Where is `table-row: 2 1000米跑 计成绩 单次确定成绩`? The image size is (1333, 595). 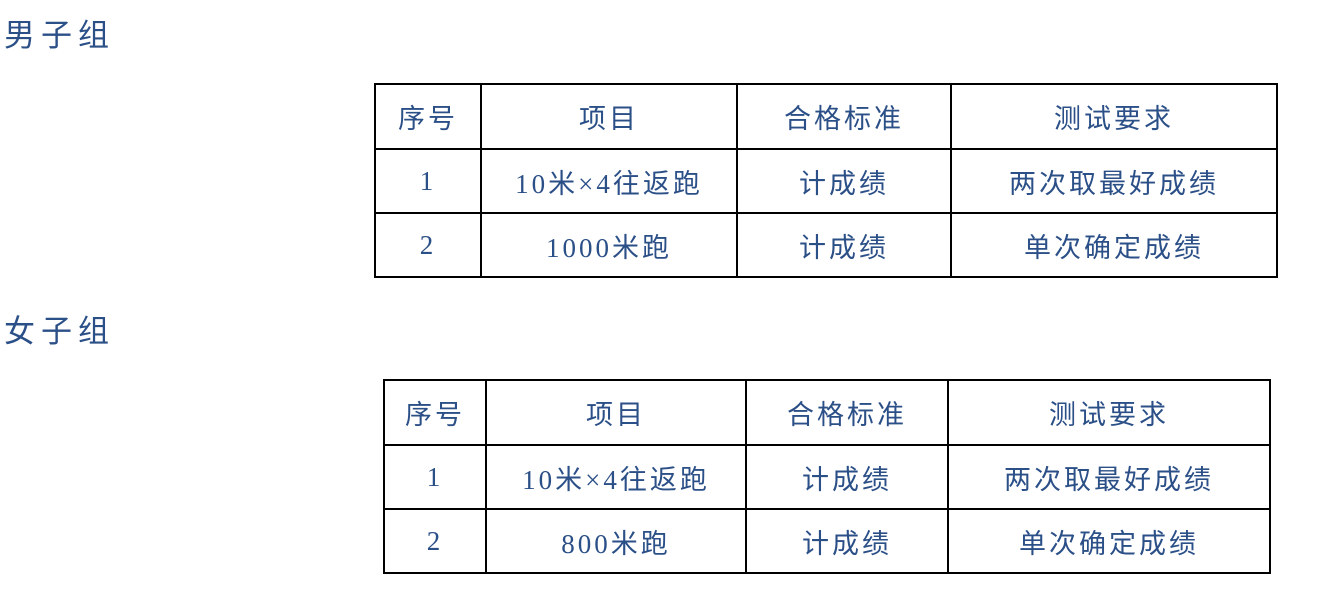
table-row: 2 1000米跑 计成绩 单次确定成绩 is located at coordinates (826, 245).